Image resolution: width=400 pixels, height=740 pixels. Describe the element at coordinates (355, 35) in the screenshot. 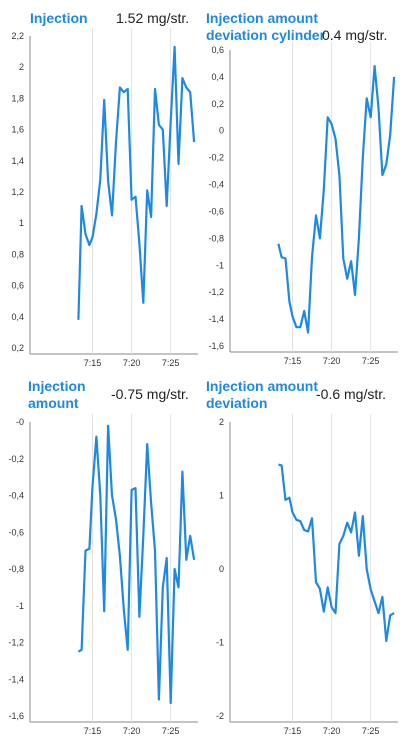

I see `panel-value: 0.4 mg/str.` at that location.